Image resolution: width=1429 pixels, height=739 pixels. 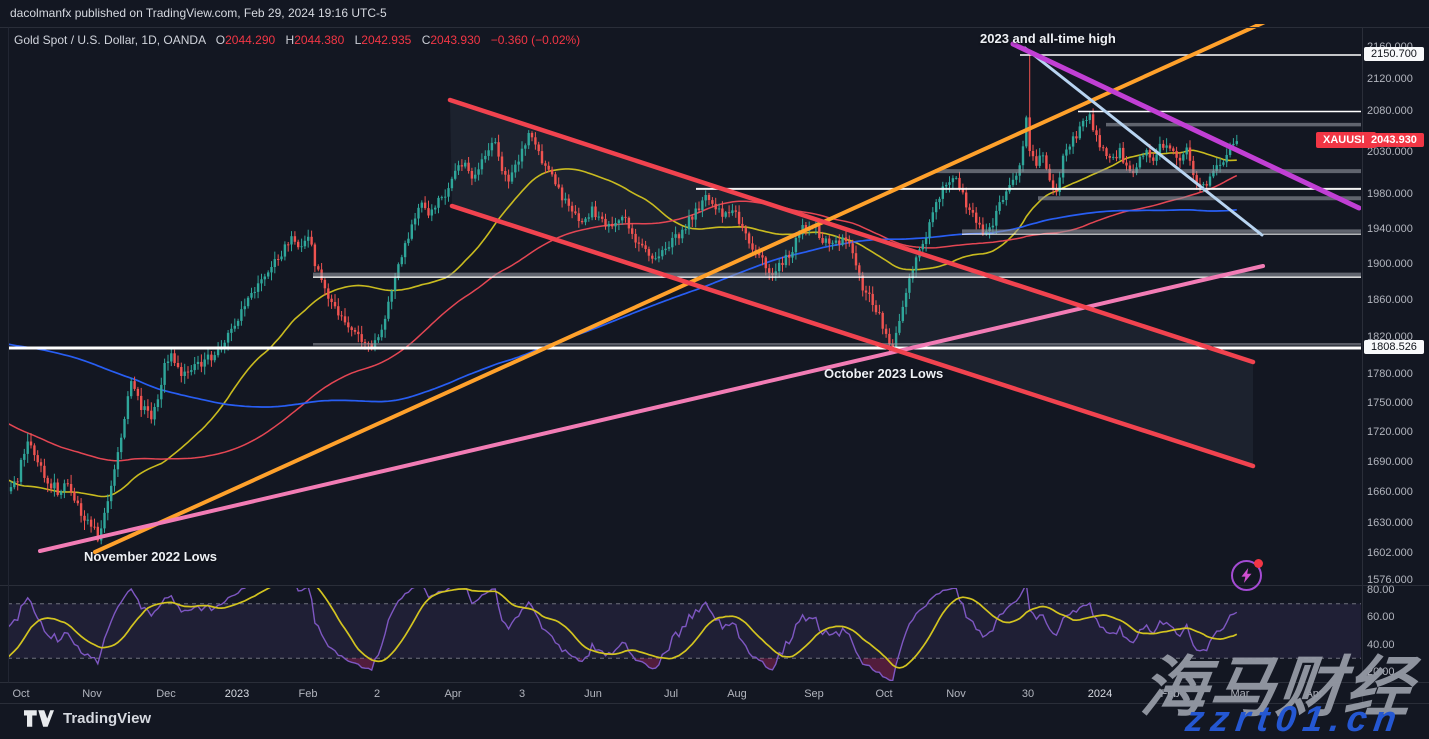 I want to click on price-tick: 1690.000, so click(x=1390, y=462).